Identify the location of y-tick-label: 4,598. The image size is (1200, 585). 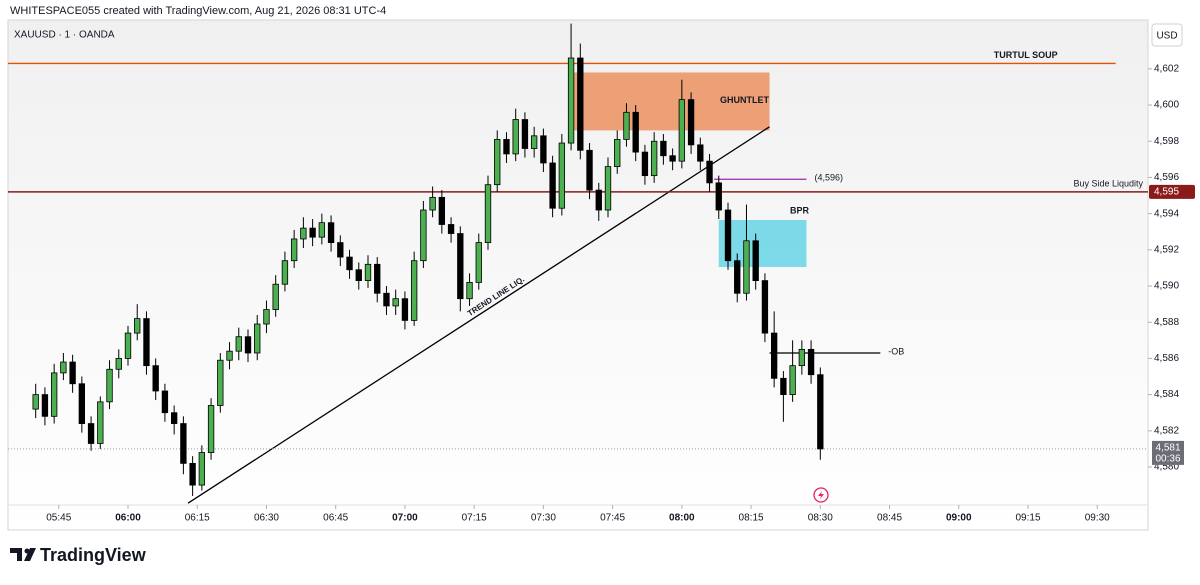
(1166, 141).